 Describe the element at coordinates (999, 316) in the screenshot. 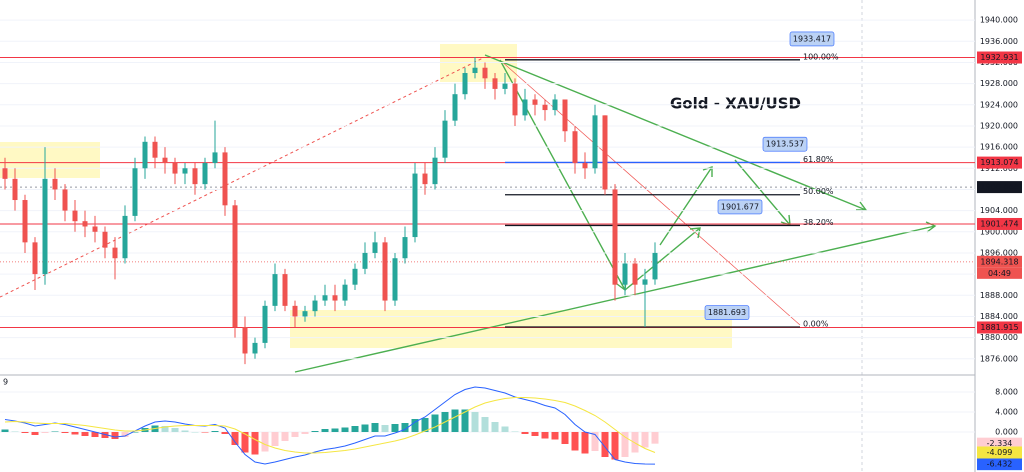

I see `y-tick-label: 1884.000` at that location.